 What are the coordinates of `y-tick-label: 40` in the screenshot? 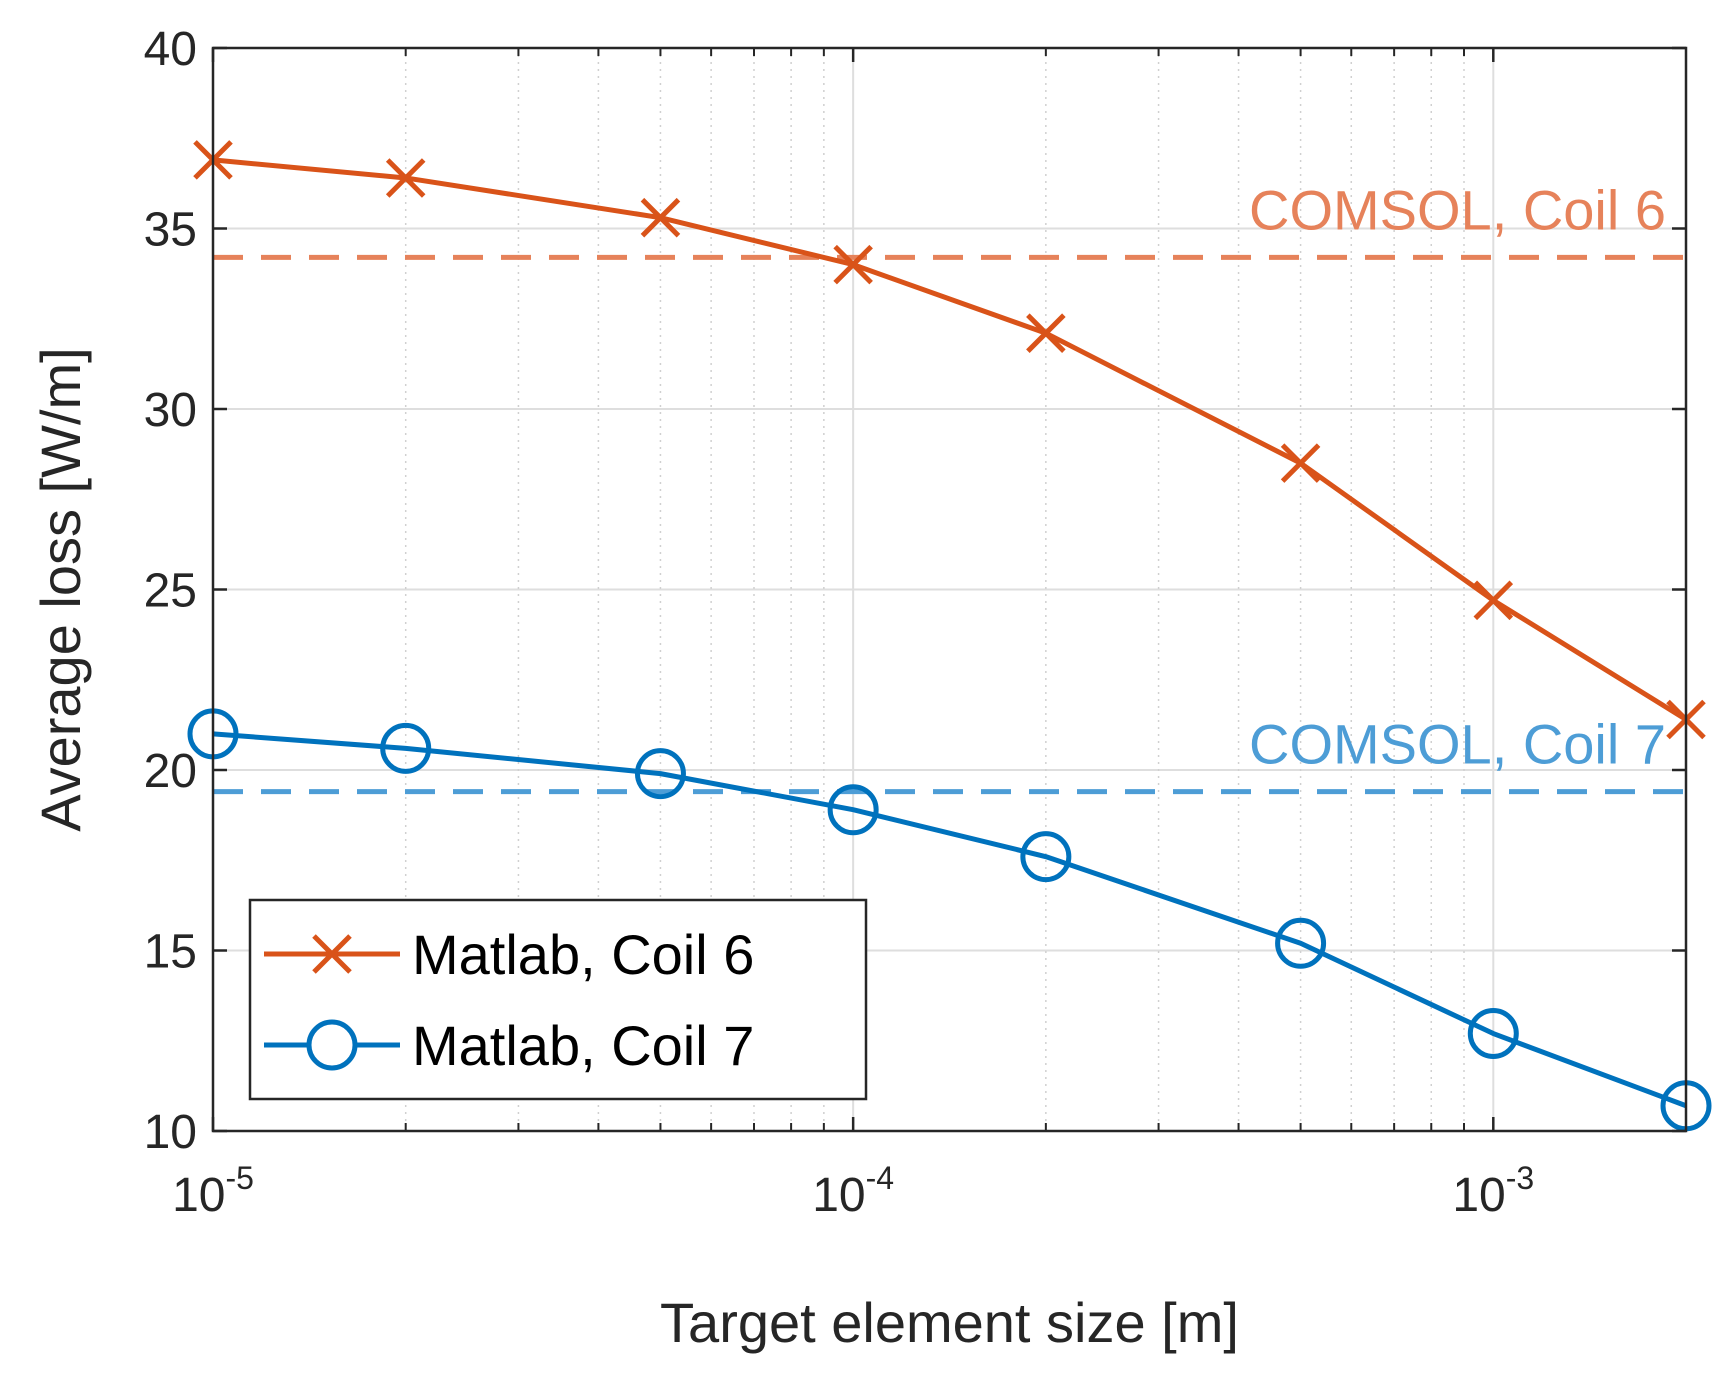 It's located at (170, 49).